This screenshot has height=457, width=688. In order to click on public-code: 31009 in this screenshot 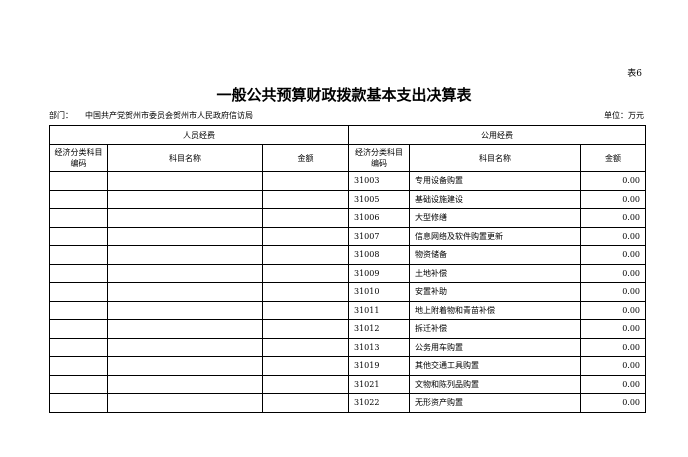, I will do `click(379, 273)`.